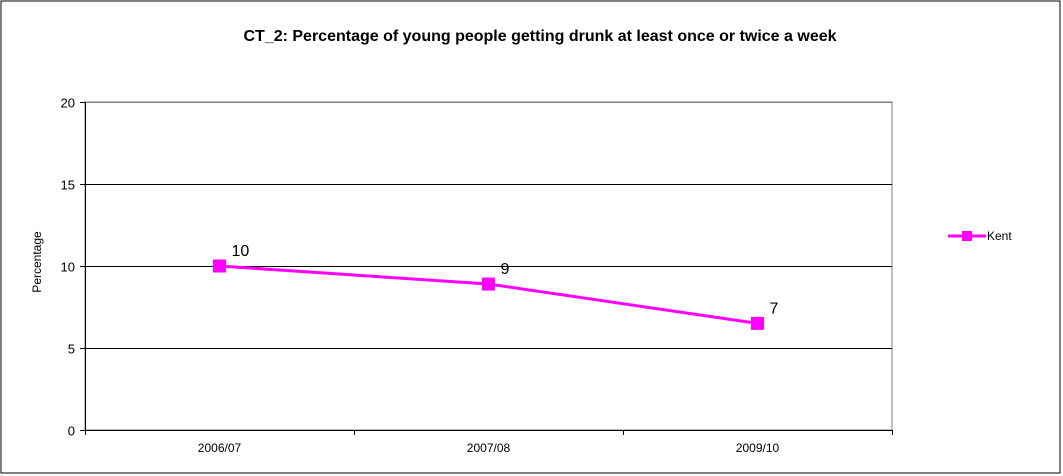  What do you see at coordinates (967, 236) in the screenshot?
I see `legend-marker` at bounding box center [967, 236].